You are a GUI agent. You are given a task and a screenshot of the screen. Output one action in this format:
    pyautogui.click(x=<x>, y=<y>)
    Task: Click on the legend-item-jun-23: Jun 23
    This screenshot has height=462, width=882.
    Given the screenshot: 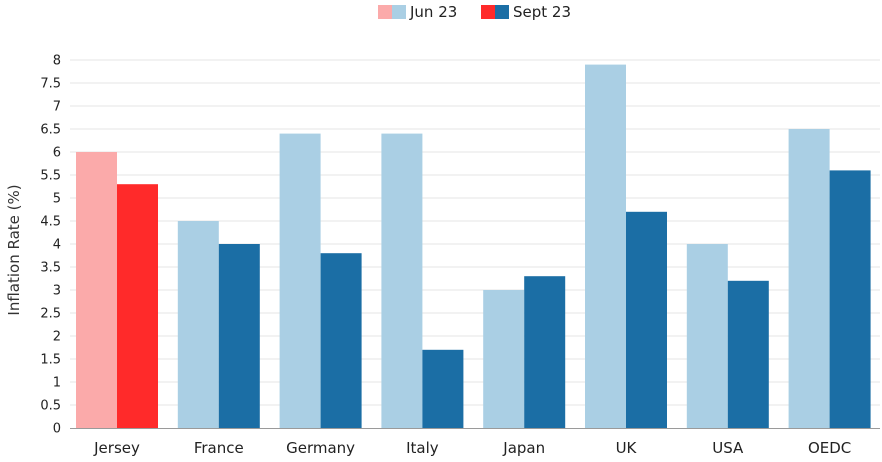 What is the action you would take?
    pyautogui.click(x=417, y=12)
    